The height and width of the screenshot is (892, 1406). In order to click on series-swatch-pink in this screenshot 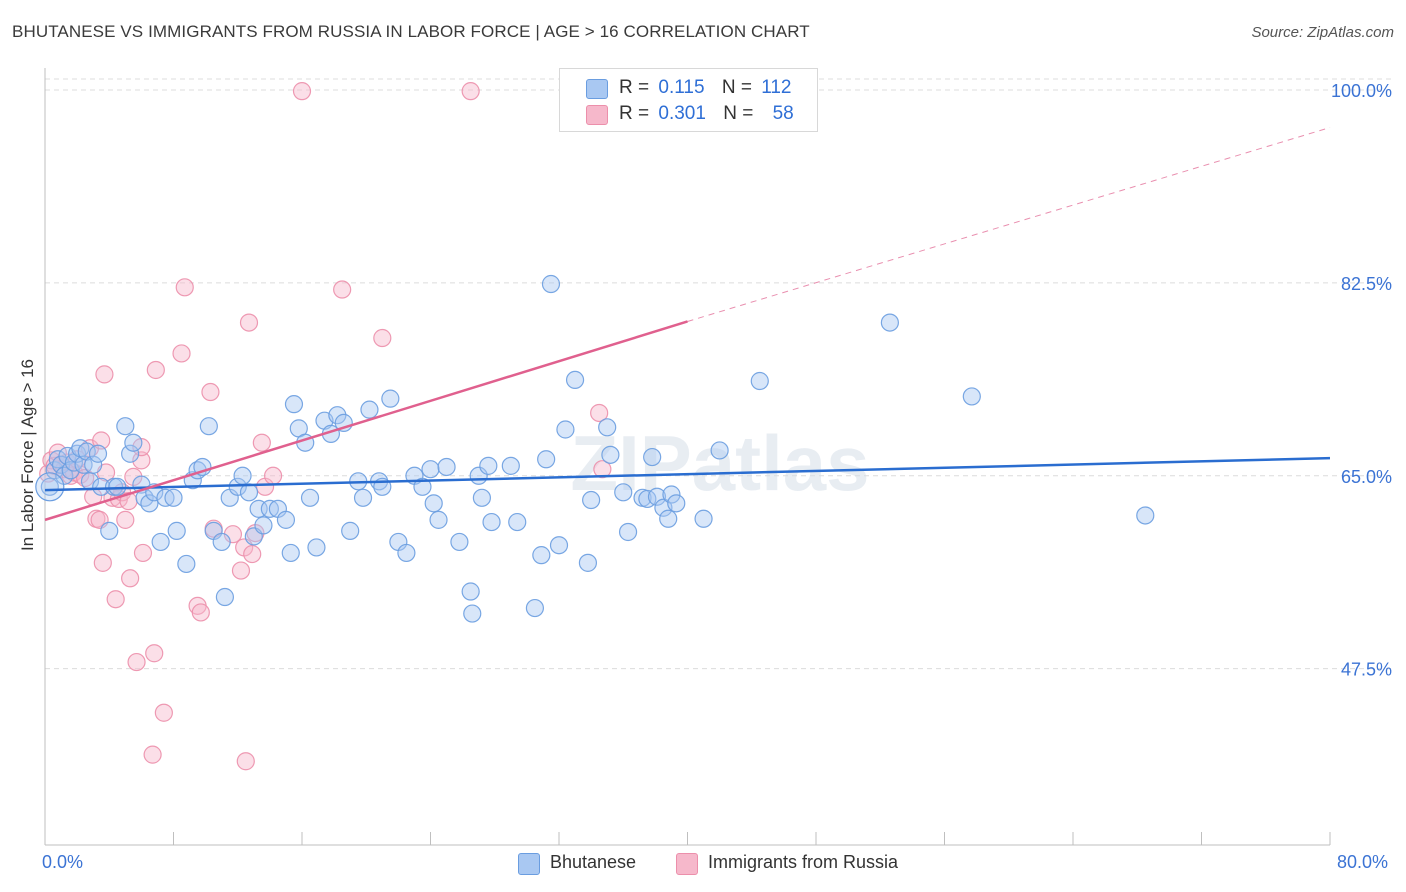, I will do `click(687, 864)`.